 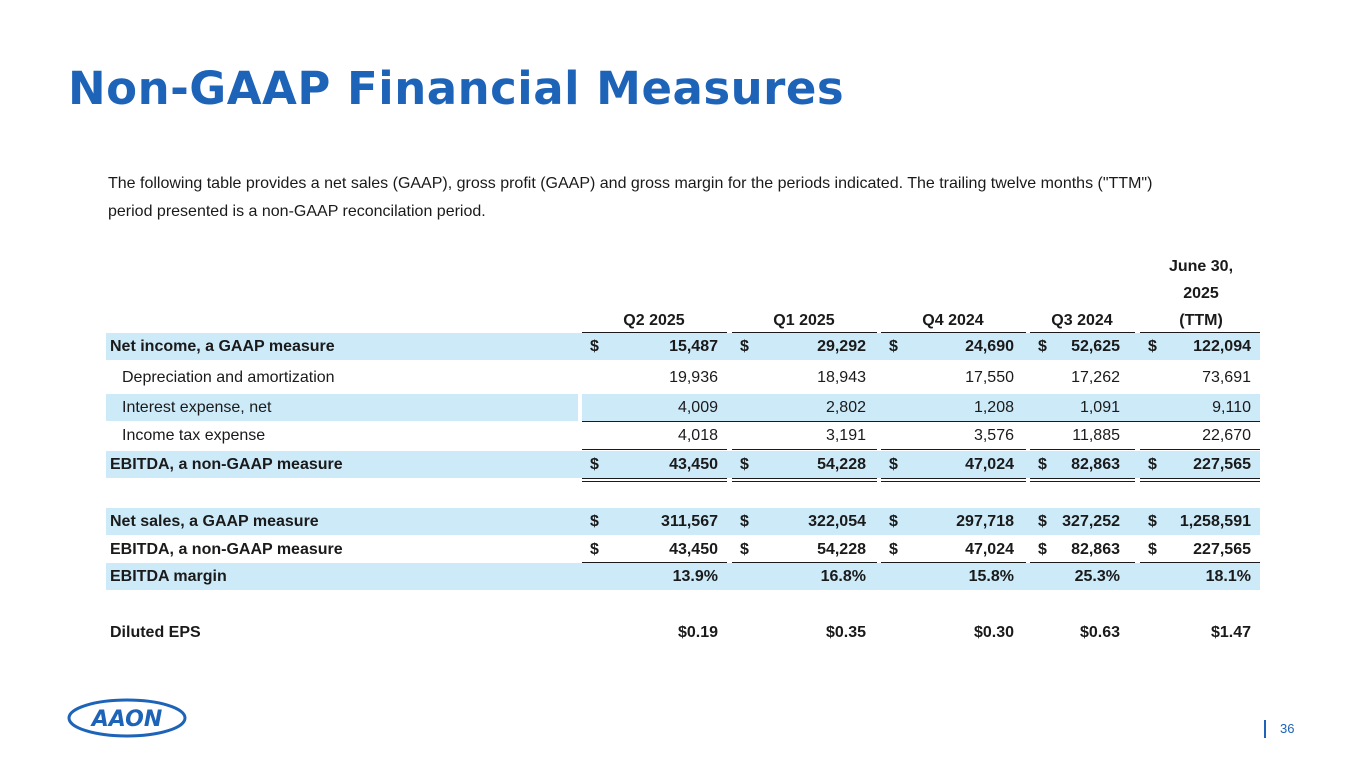 I want to click on value-ttm: 122,094, so click(x=1222, y=346).